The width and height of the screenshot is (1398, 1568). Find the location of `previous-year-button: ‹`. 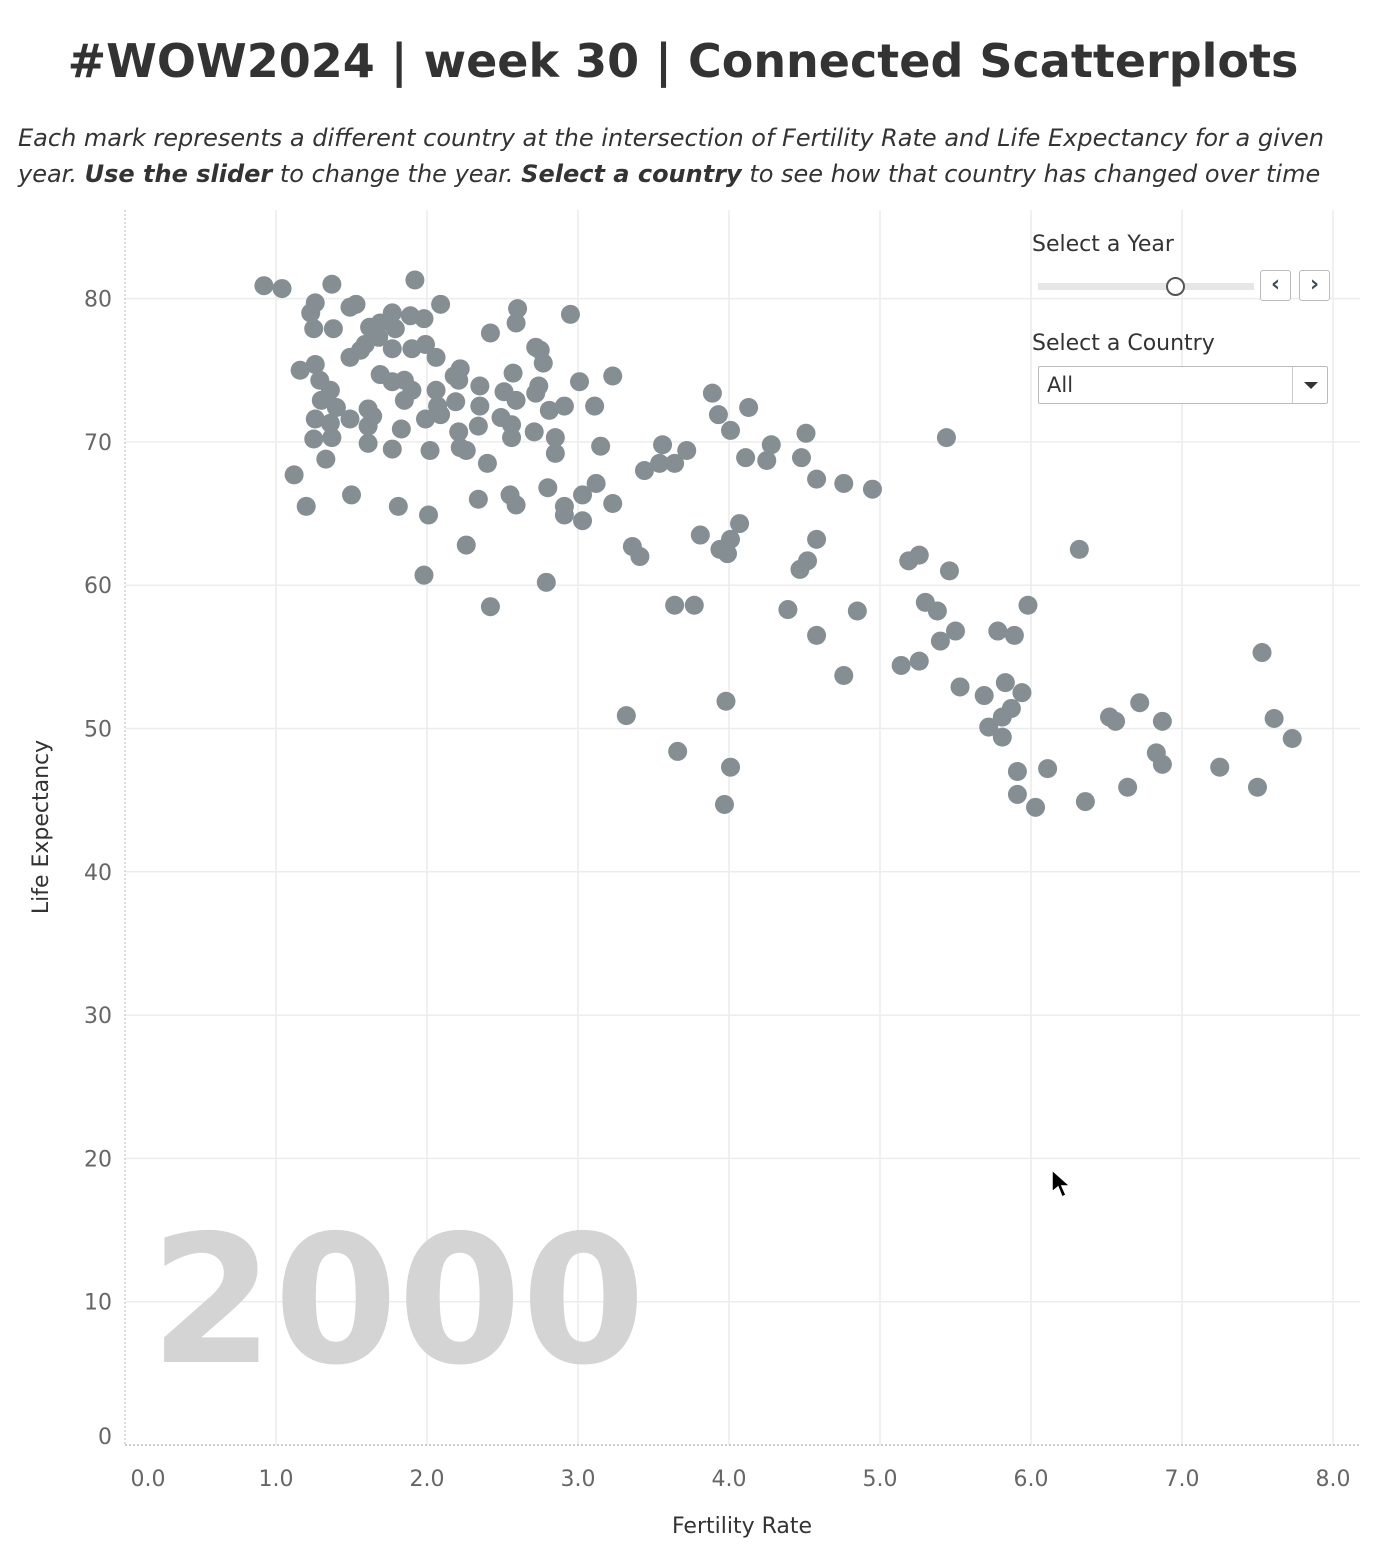

previous-year-button: ‹ is located at coordinates (1275, 285).